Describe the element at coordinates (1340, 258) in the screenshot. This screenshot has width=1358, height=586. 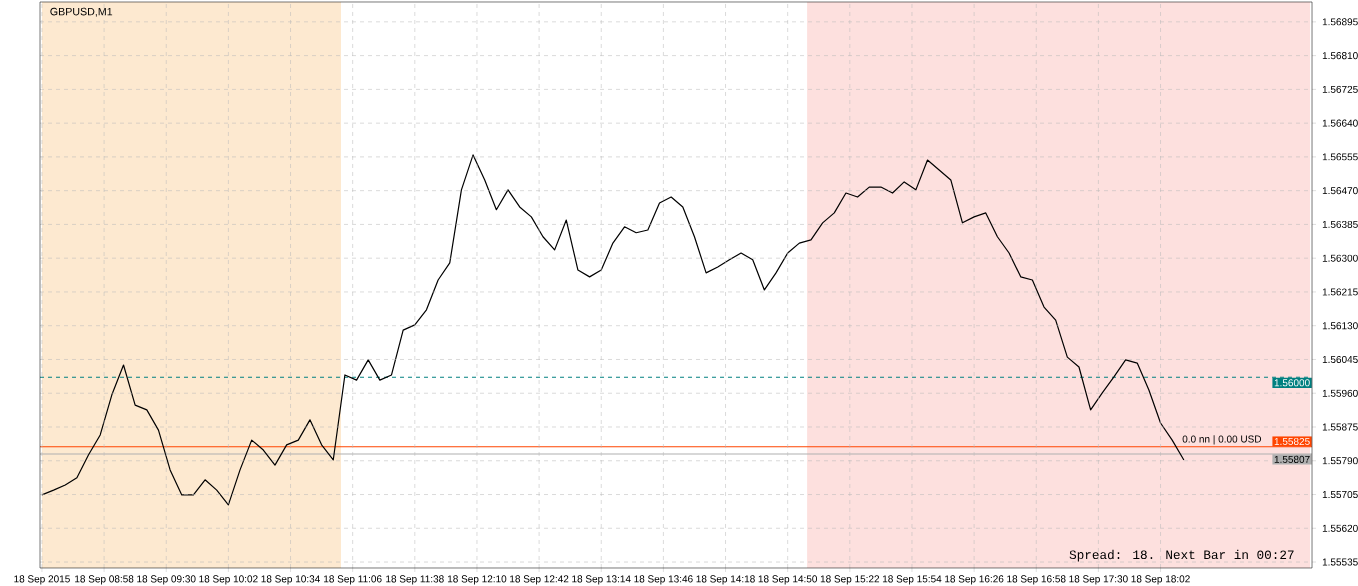
I see `y-tick-label: 1.56300` at that location.